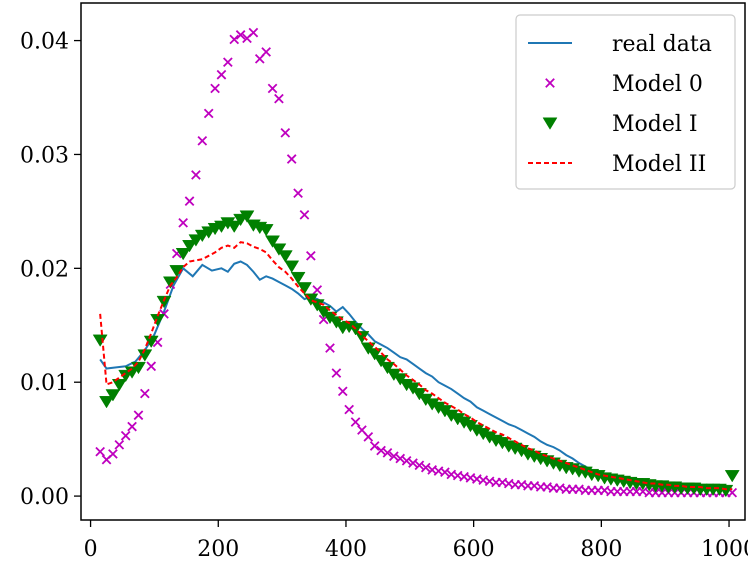 This screenshot has width=748, height=569. I want to click on legend-item-model-0: Model 0, so click(624, 84).